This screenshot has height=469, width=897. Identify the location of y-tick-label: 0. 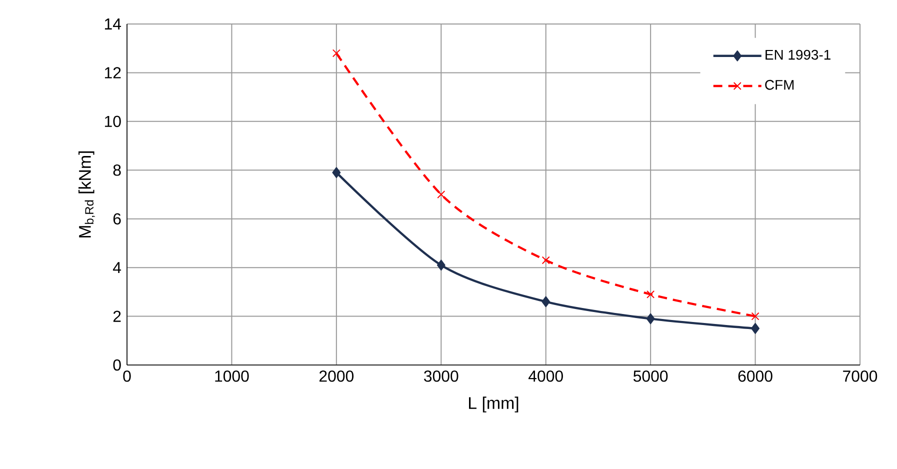
(117, 365).